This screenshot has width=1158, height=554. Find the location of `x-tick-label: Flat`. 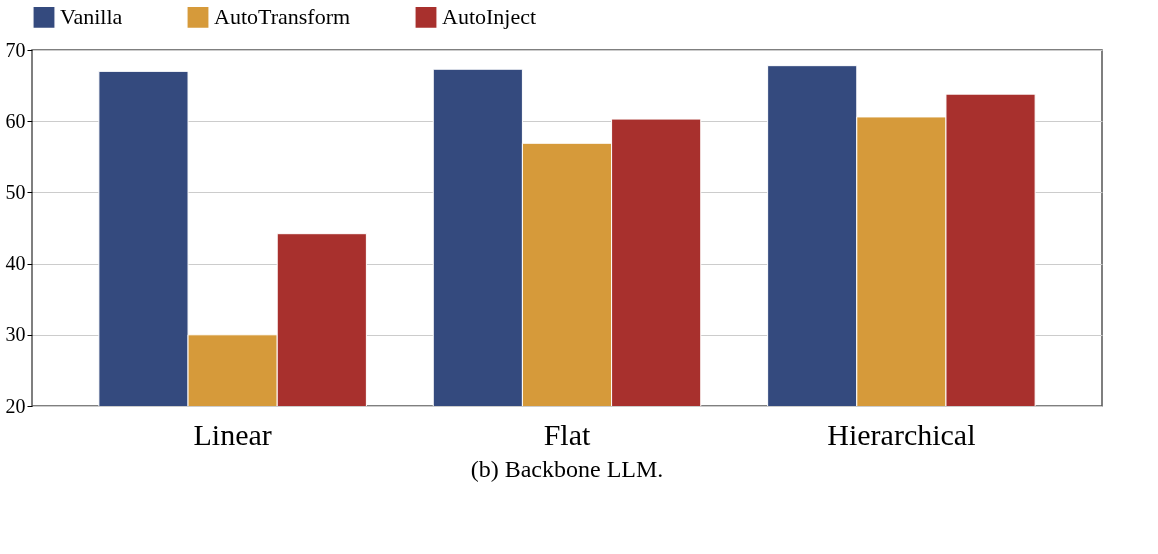

x-tick-label: Flat is located at coordinates (567, 434).